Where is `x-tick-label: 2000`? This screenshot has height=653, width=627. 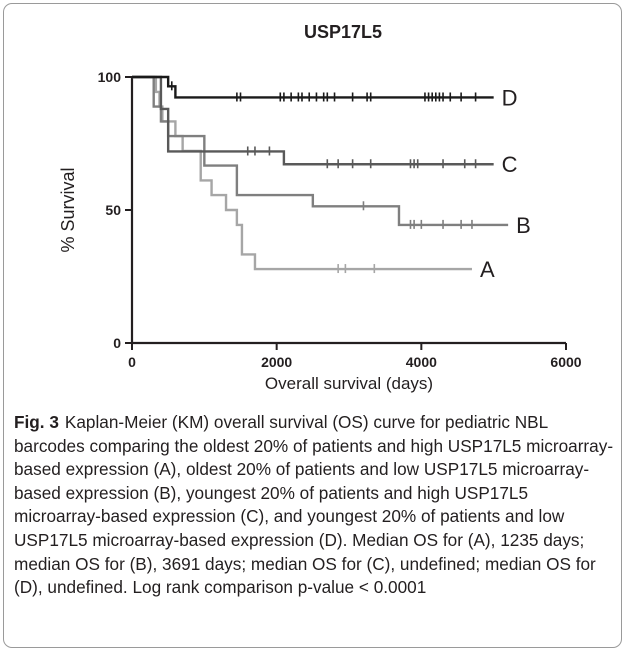 x-tick-label: 2000 is located at coordinates (276, 362).